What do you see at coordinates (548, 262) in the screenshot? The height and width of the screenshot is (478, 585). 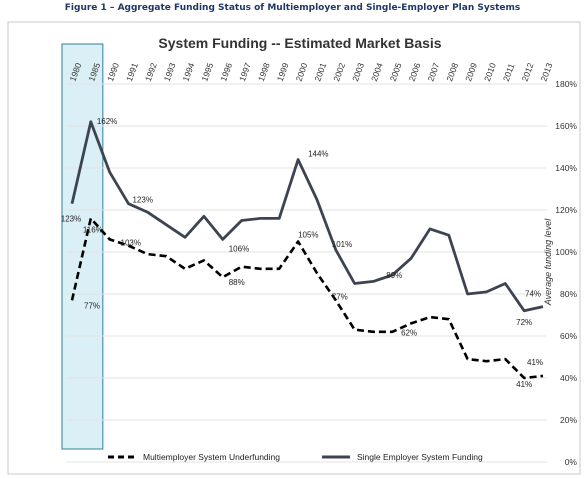 I see `y-axis-label: Average funding level` at bounding box center [548, 262].